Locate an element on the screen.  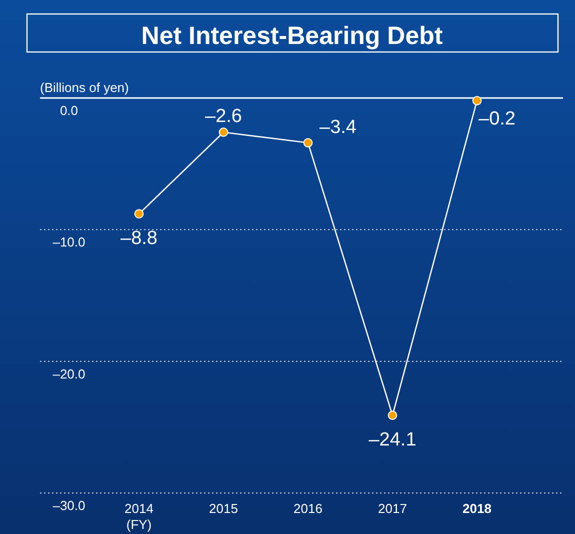
x-tick-label: 2018 is located at coordinates (477, 508).